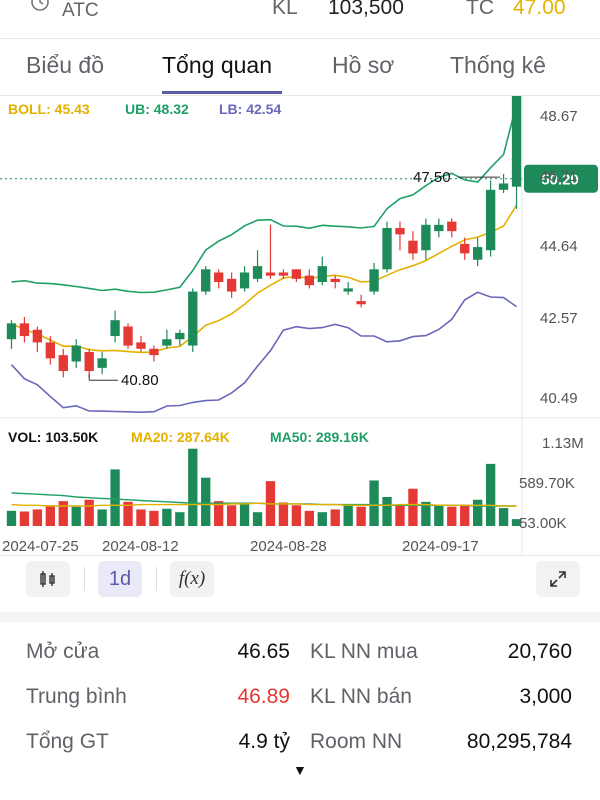  I want to click on low-annotation-label: 40.80, so click(140, 380).